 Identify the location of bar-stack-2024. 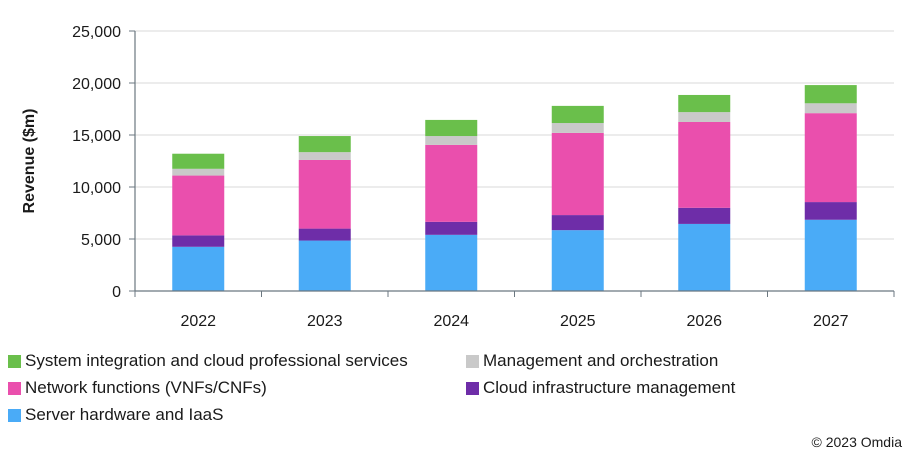
(451, 205).